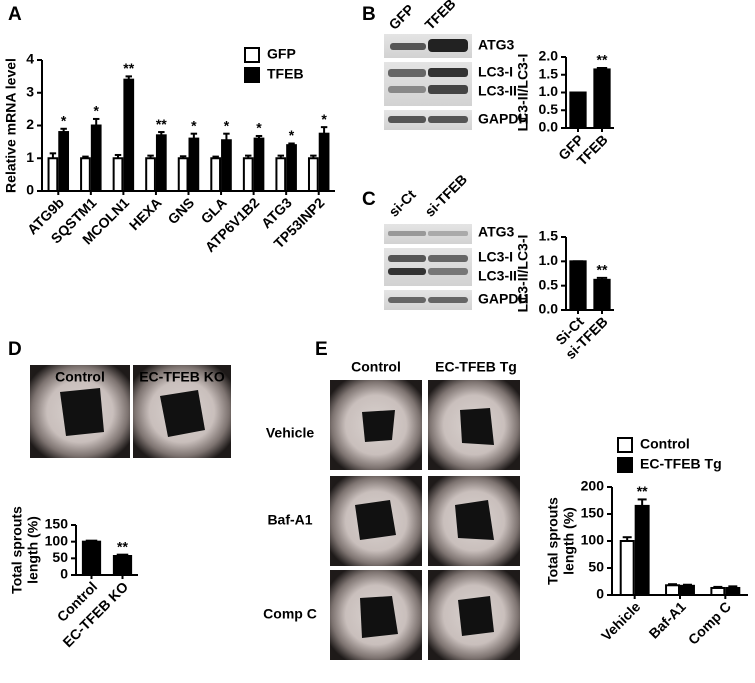 This screenshot has width=755, height=683. I want to click on panel-label: E, so click(321, 349).